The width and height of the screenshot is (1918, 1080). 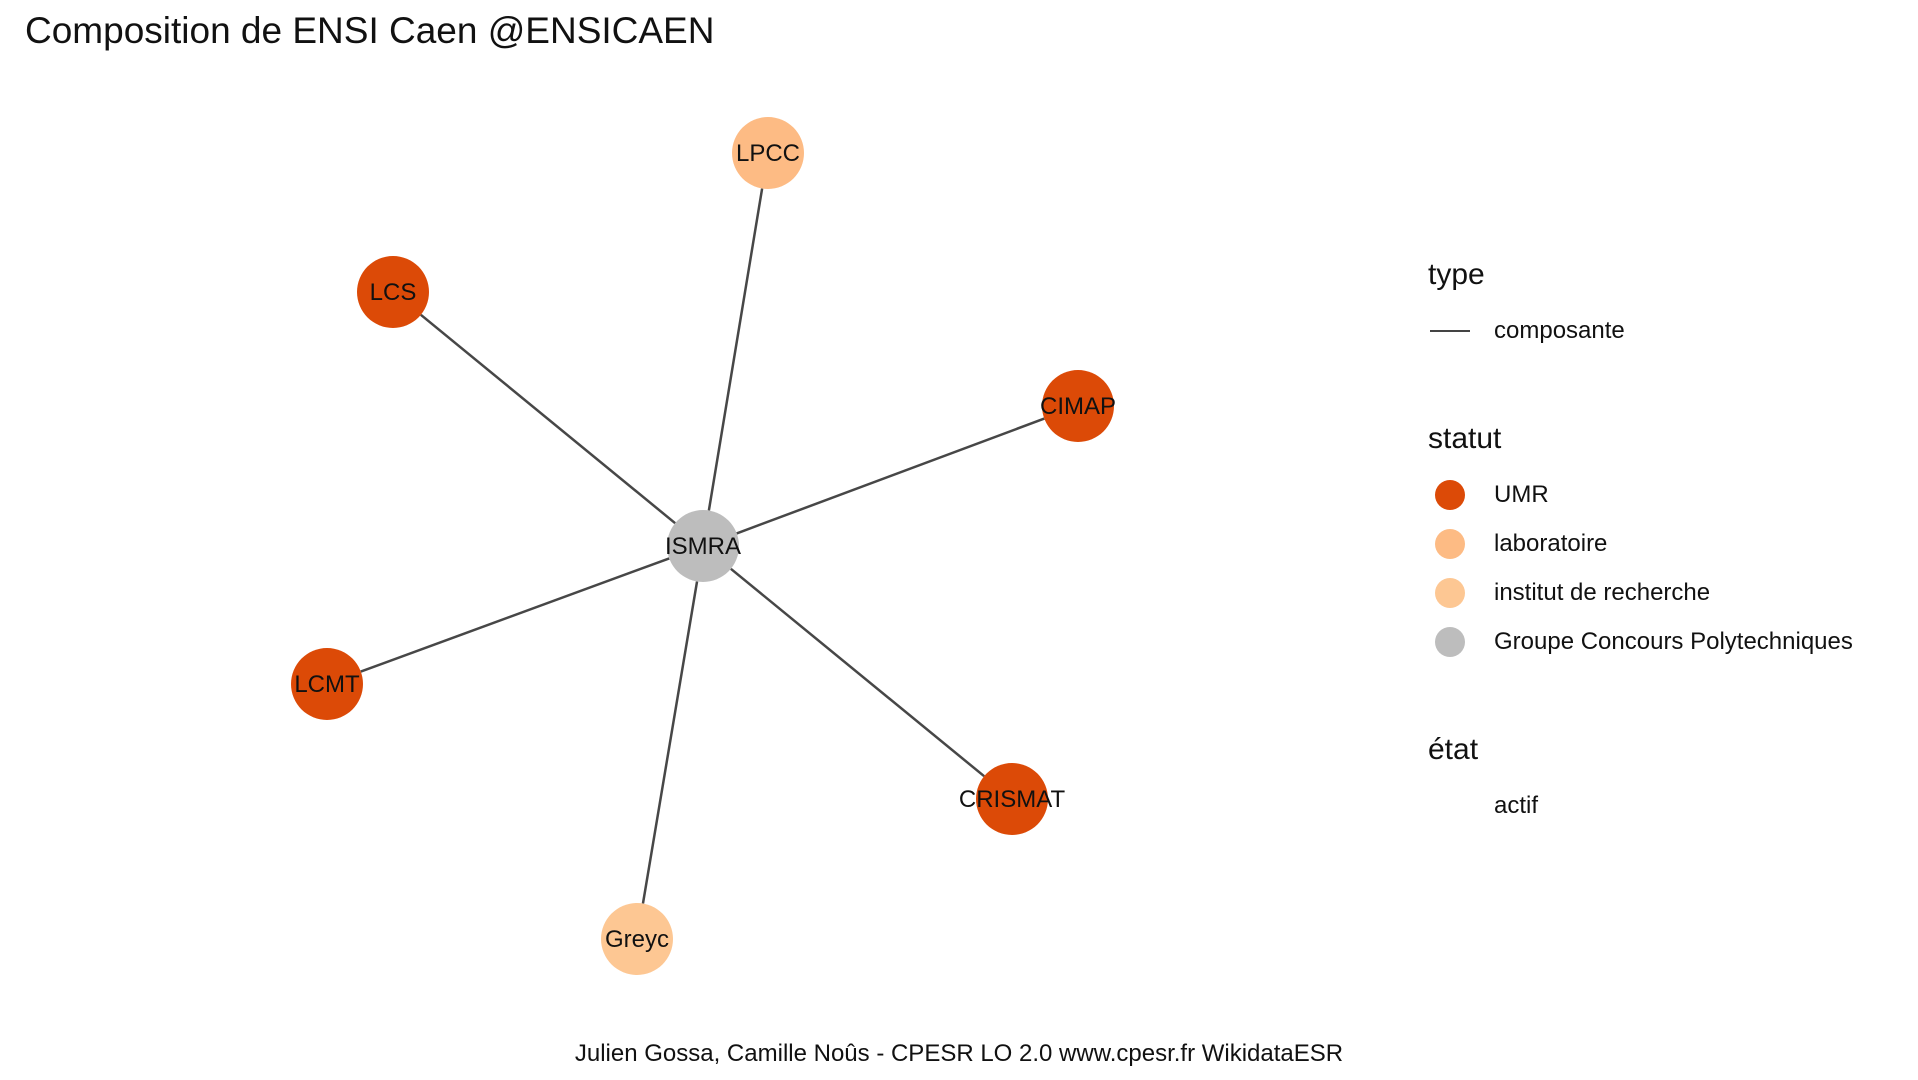 What do you see at coordinates (1516, 805) in the screenshot?
I see `legend-item-label: actif` at bounding box center [1516, 805].